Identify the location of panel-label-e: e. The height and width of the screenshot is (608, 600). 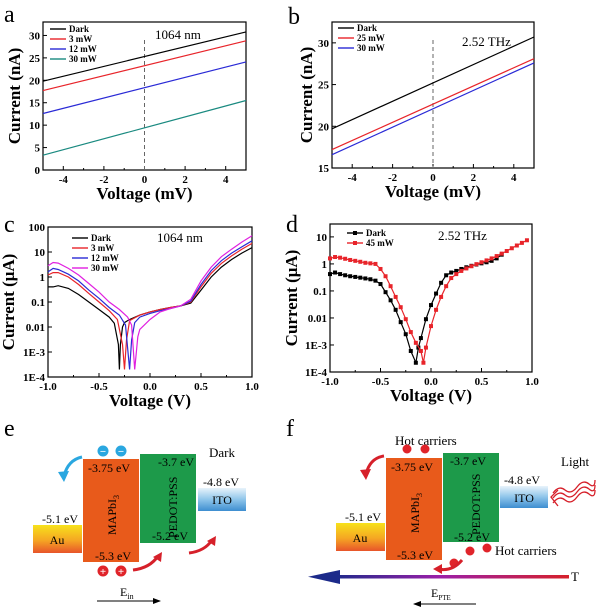
(9, 429).